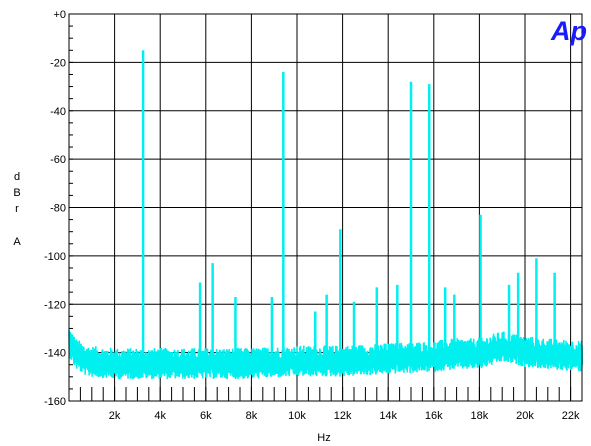  I want to click on y-axis-label: dBr A, so click(17, 209).